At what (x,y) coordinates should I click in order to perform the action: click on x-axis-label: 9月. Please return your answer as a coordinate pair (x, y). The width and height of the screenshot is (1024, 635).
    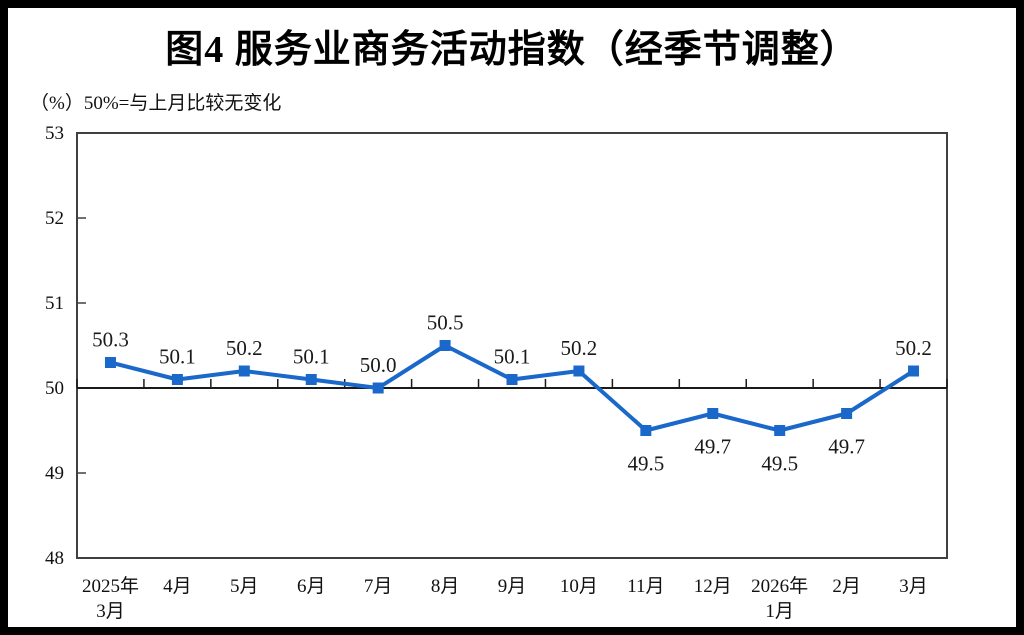
    Looking at the image, I should click on (512, 586).